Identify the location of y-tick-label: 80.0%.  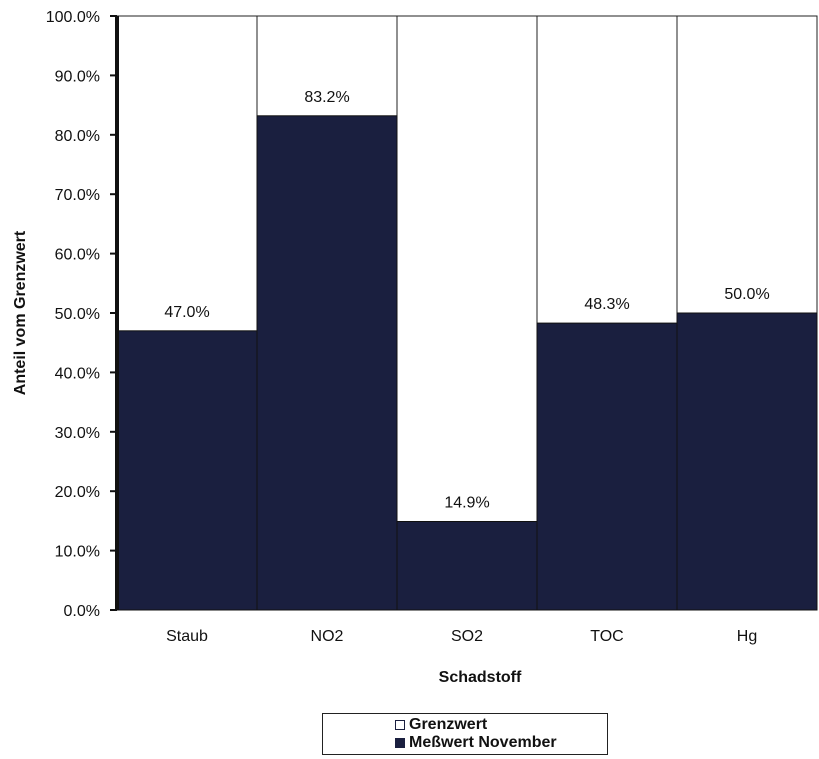
(77, 136).